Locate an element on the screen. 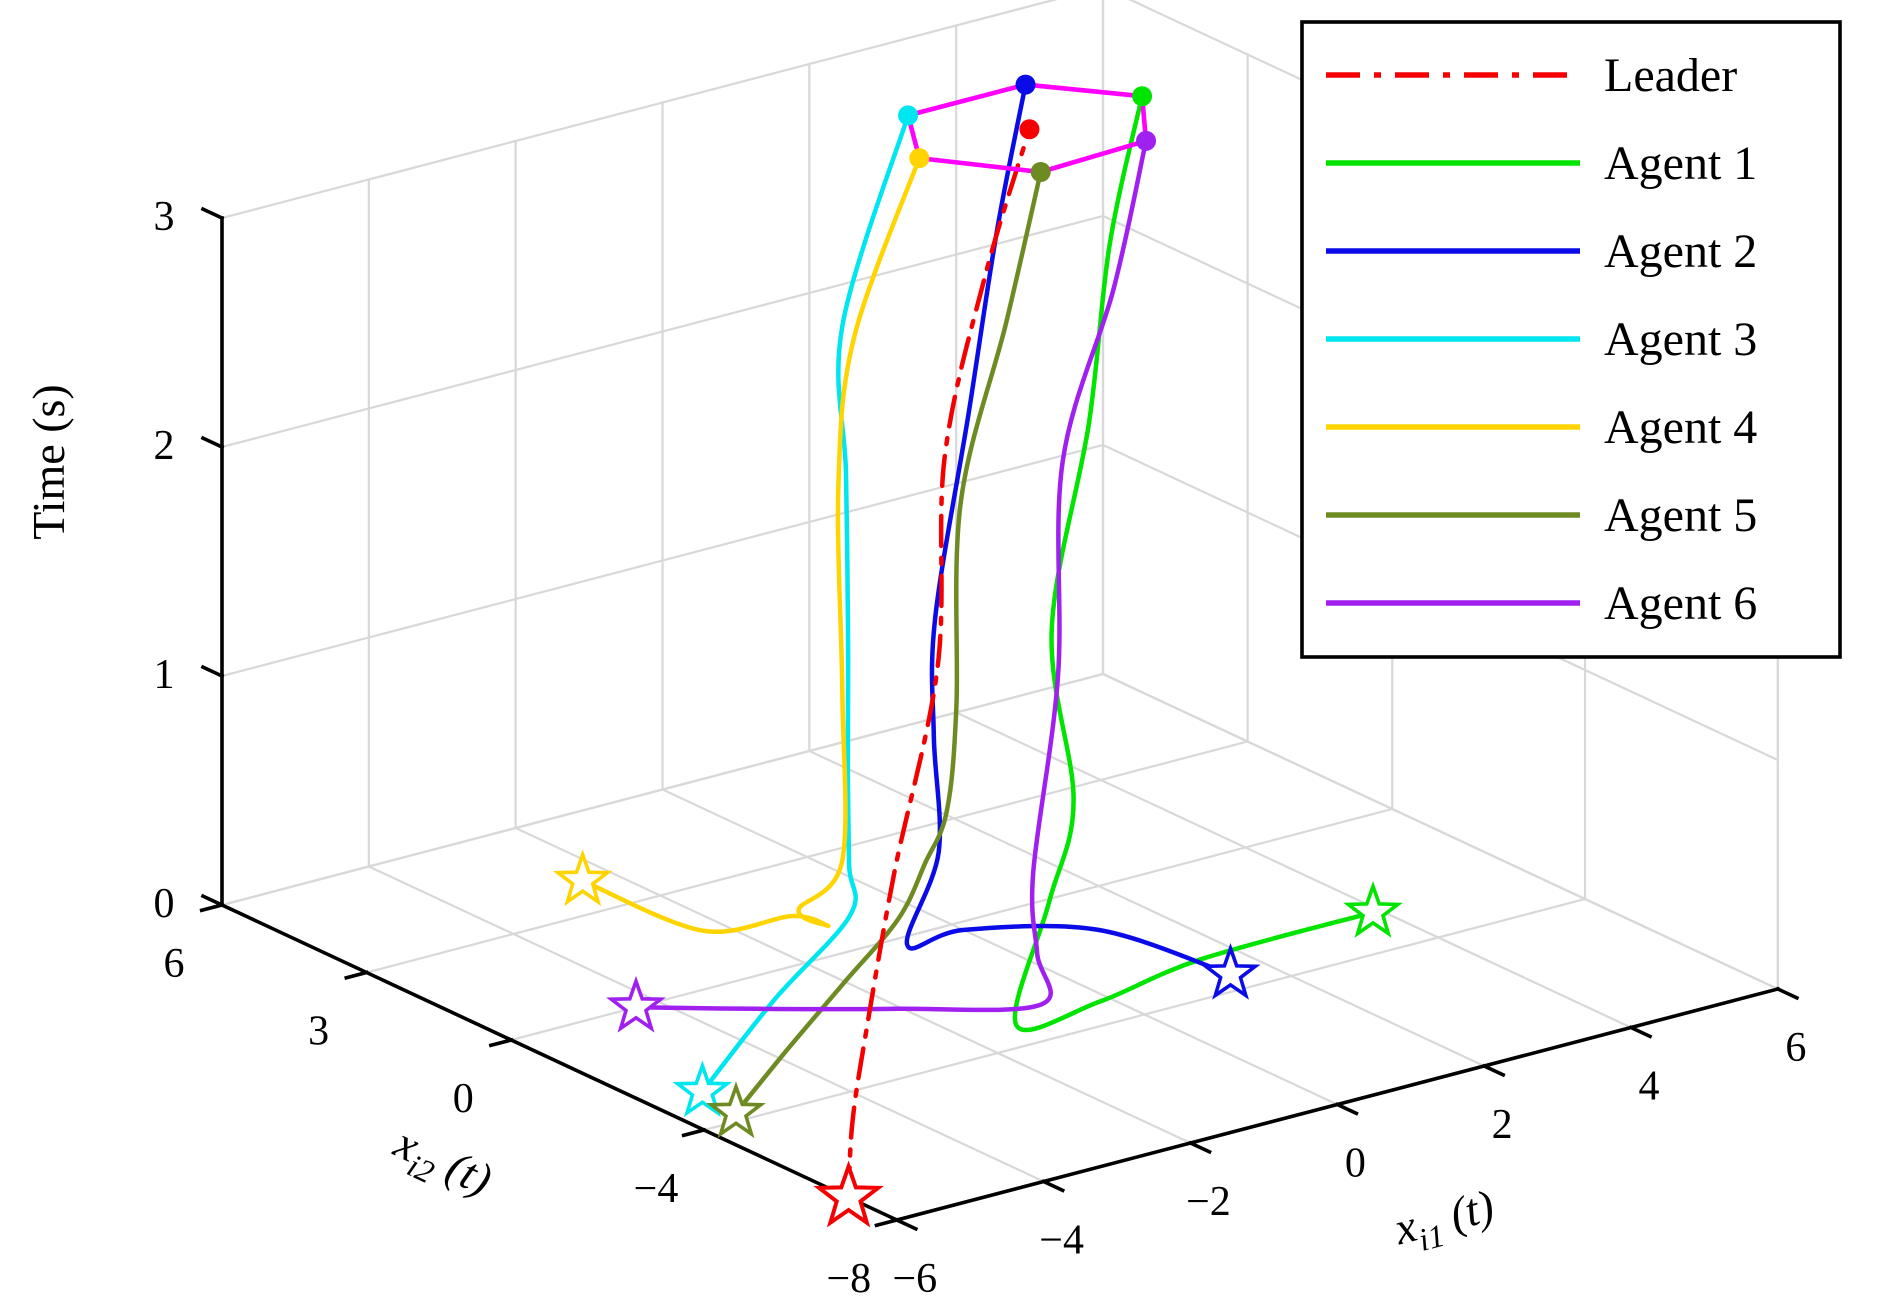 Image resolution: width=1890 pixels, height=1315 pixels. time-tick-label-3: 3 is located at coordinates (164, 217).